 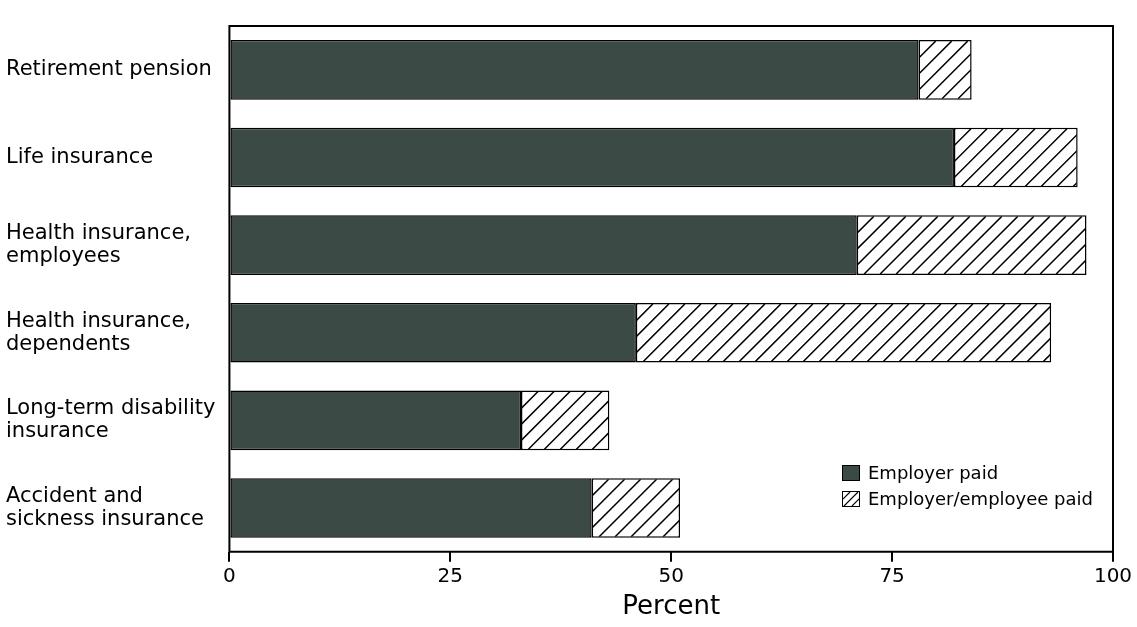 What do you see at coordinates (1113, 575) in the screenshot?
I see `x-tick-label: 100` at bounding box center [1113, 575].